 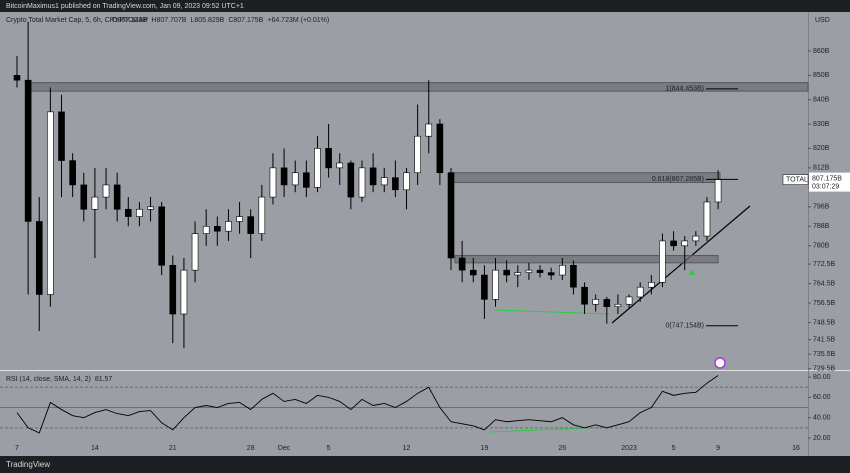 What do you see at coordinates (824, 264) in the screenshot?
I see `y-tick-label: 772.5B` at bounding box center [824, 264].